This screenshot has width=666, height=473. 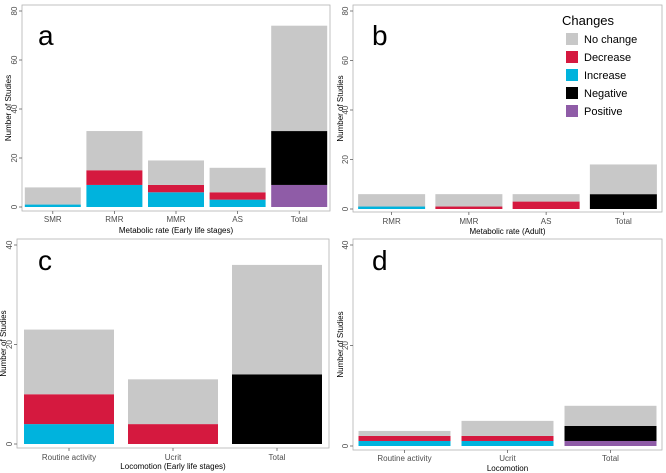 What do you see at coordinates (507, 231) in the screenshot?
I see `x-axis-title: Metabolic rate (Adult)` at bounding box center [507, 231].